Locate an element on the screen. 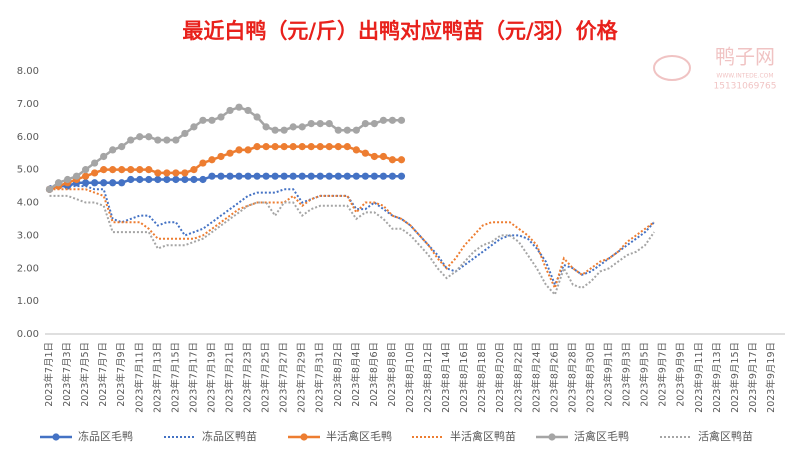  y-tick-label: 5.00 is located at coordinates (28, 170).